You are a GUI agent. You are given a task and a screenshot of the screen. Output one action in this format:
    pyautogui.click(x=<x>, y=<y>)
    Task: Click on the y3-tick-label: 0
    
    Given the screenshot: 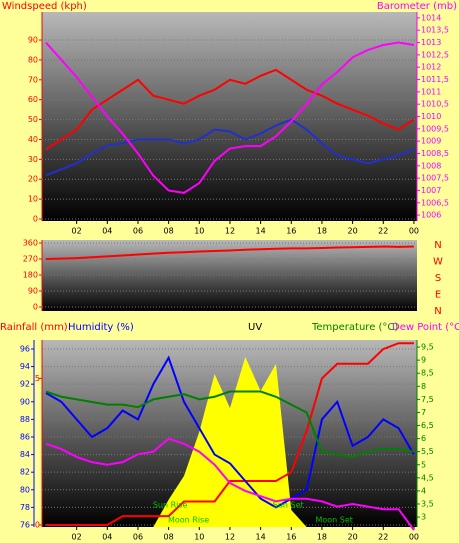 What is the action you would take?
    pyautogui.click(x=37, y=524)
    